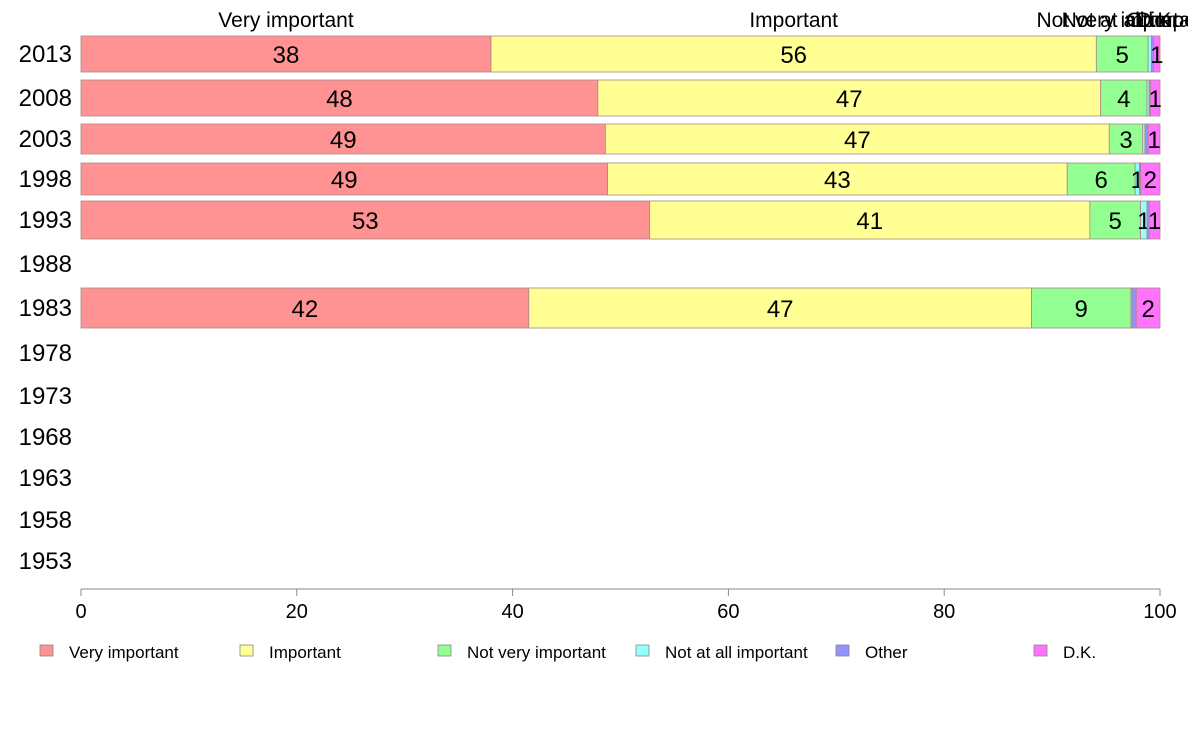 Image resolution: width=1188 pixels, height=736 pixels. I want to click on data-label-1998-1: 43, so click(837, 180).